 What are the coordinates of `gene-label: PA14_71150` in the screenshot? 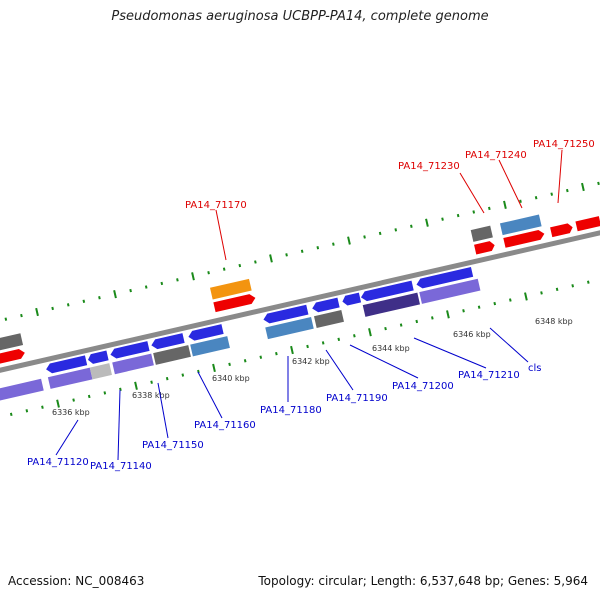 It's located at (173, 445).